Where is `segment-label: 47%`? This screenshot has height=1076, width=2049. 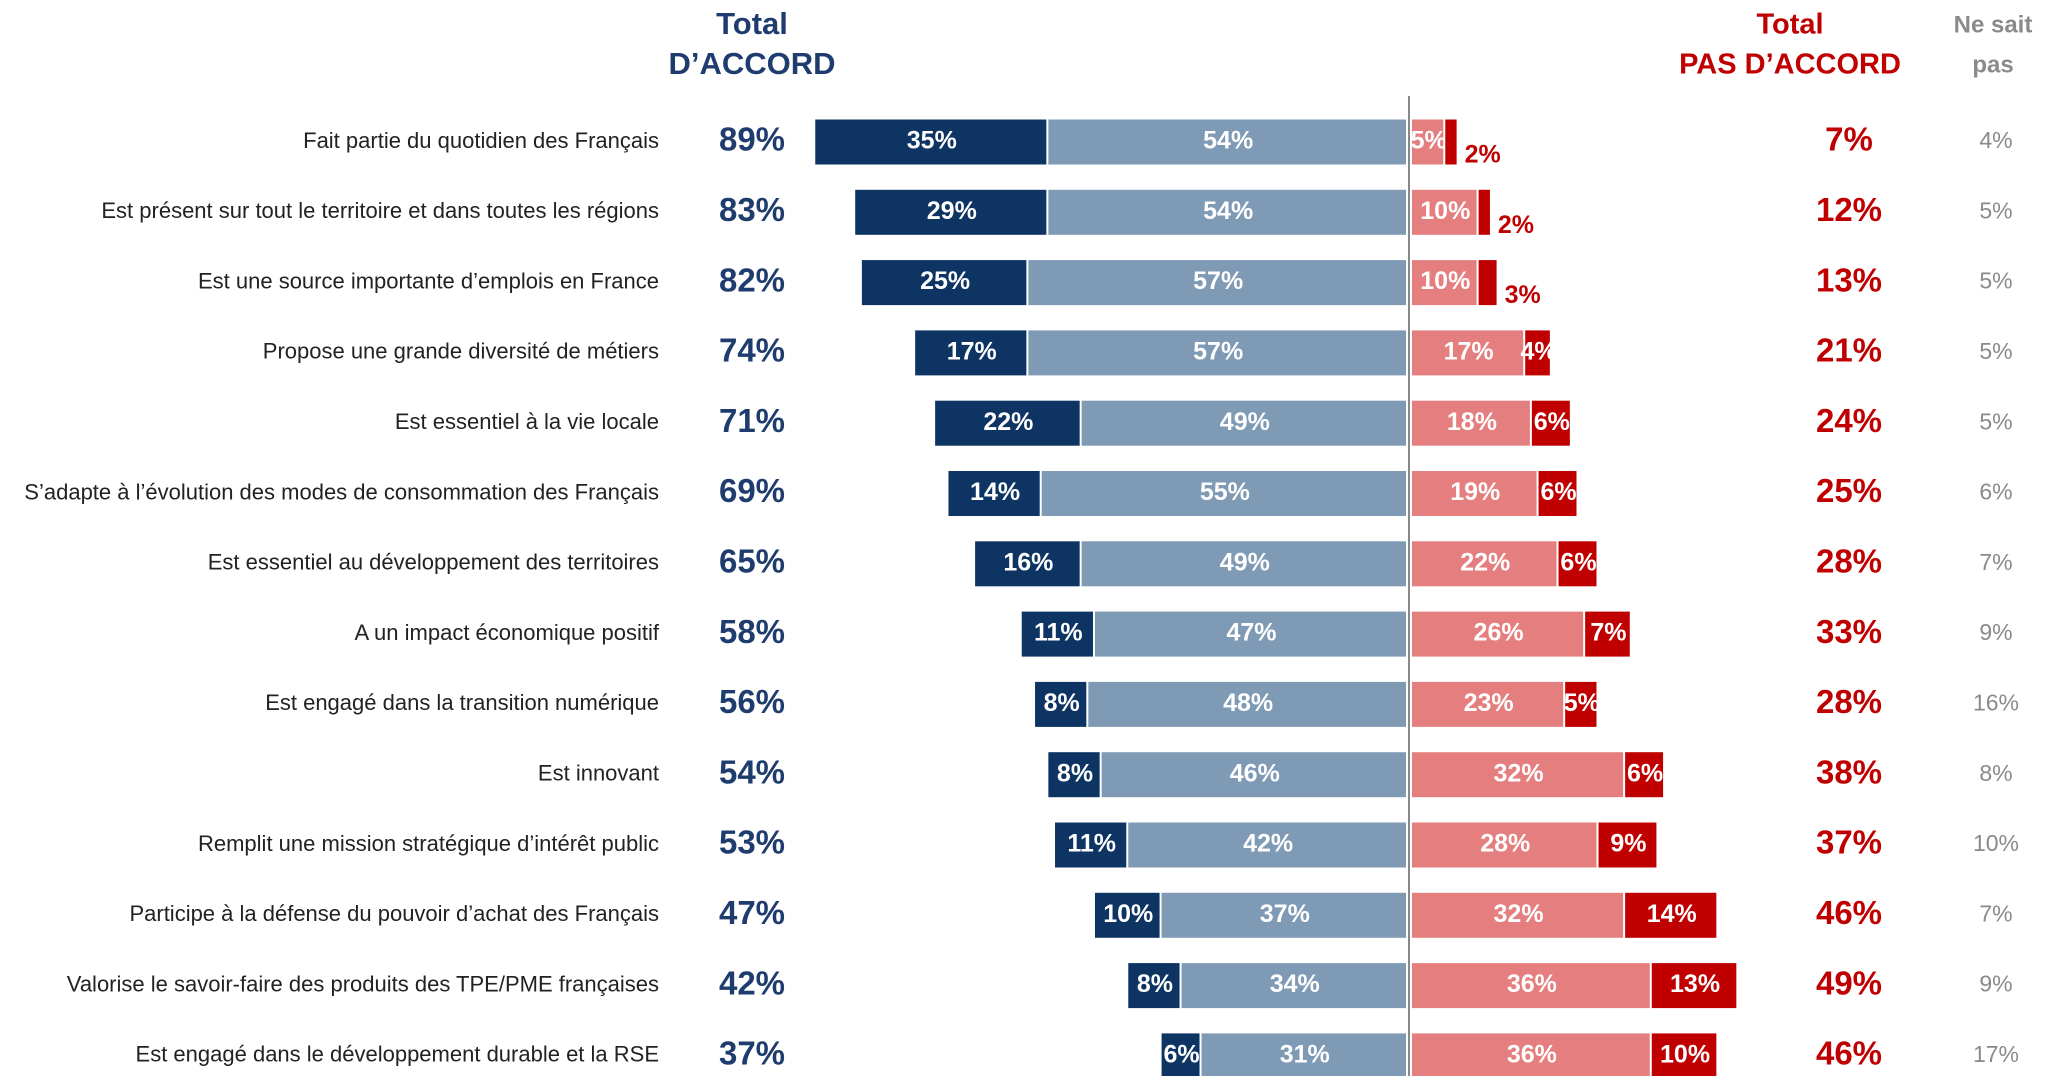 segment-label: 47% is located at coordinates (1251, 633).